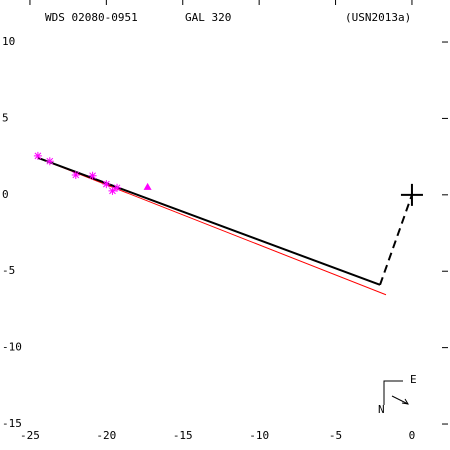 The image size is (450, 450). What do you see at coordinates (405, 401) in the screenshot?
I see `compass-arrowhead` at bounding box center [405, 401].